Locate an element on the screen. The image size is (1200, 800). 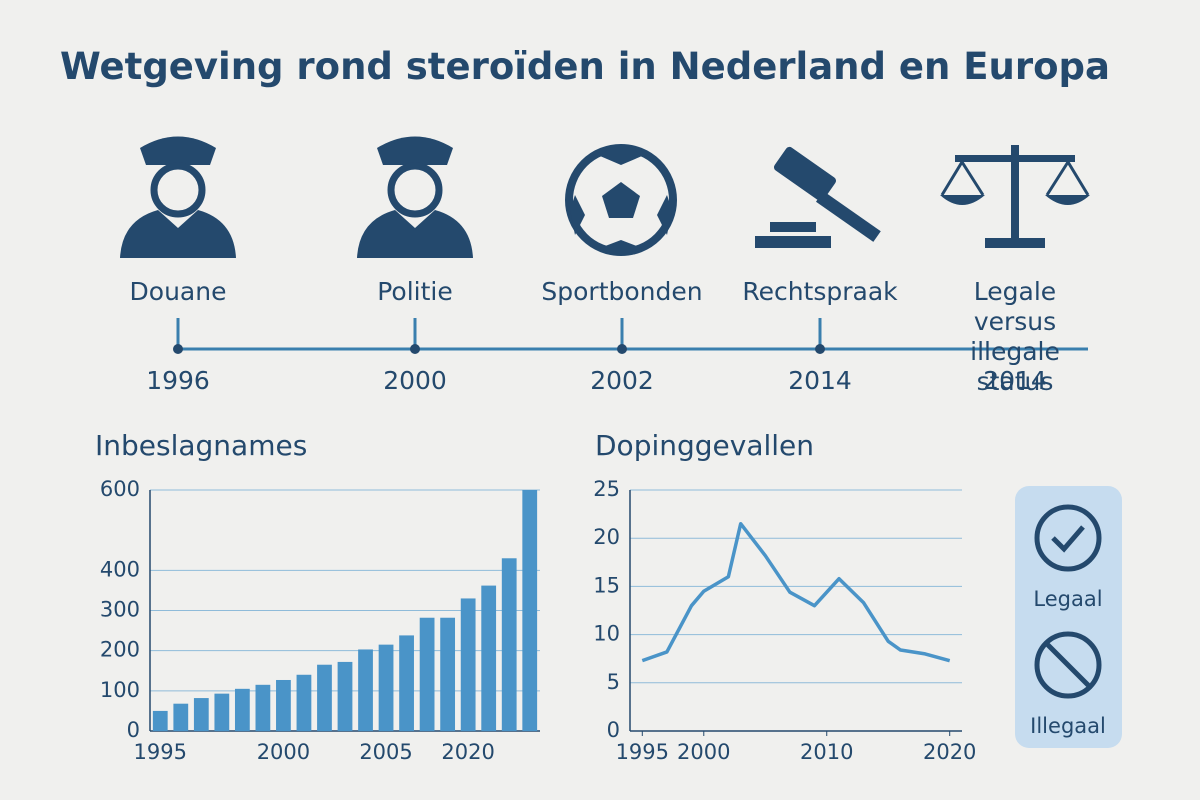
event-label: Sportbonden is located at coordinates (622, 291).